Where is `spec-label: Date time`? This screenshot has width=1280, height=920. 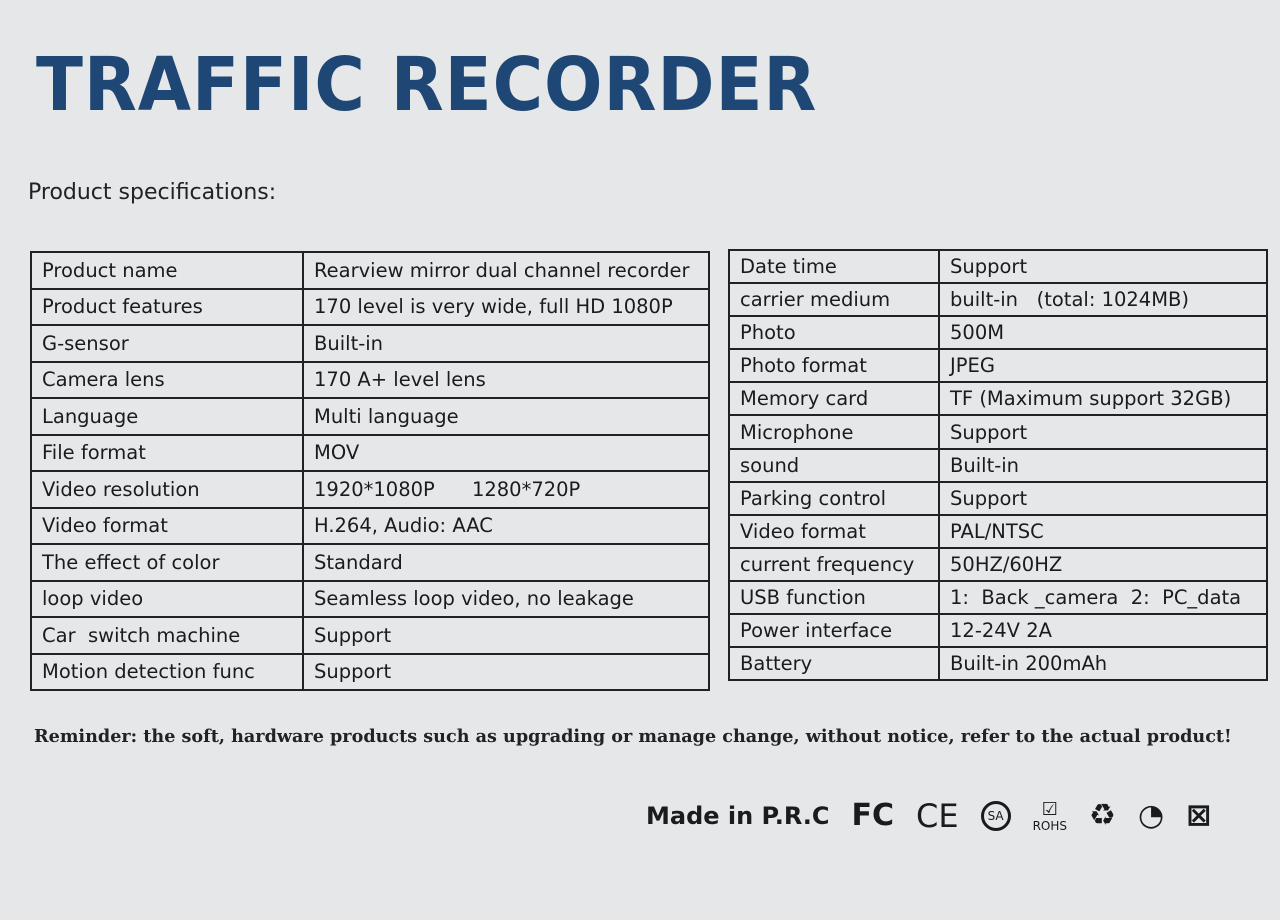
spec-label: Date time is located at coordinates (834, 266).